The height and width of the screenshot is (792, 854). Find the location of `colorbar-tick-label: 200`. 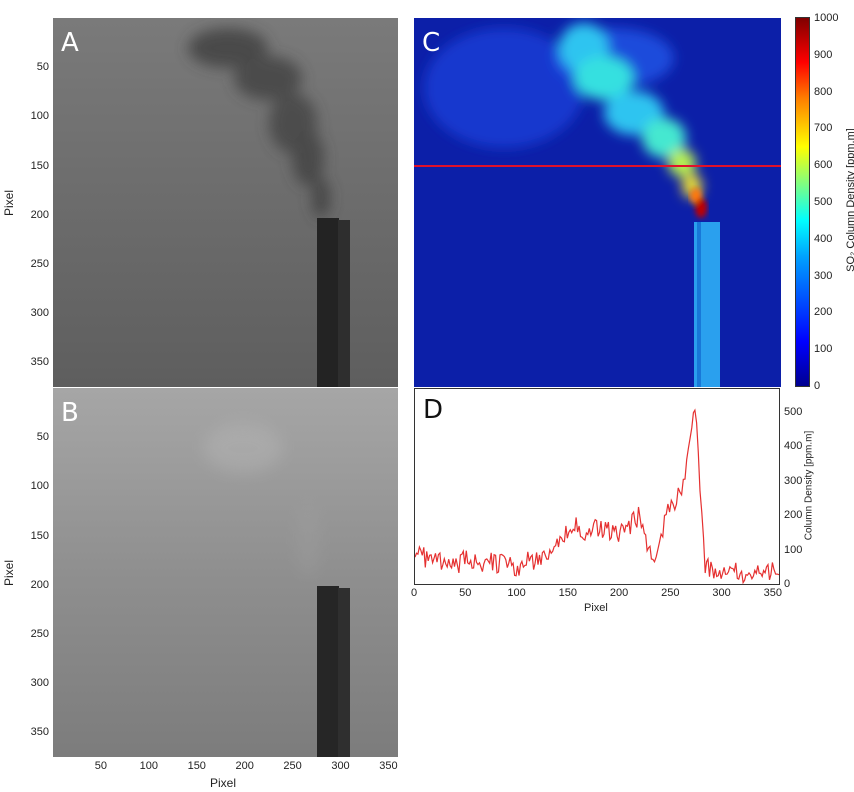

colorbar-tick-label: 200 is located at coordinates (823, 312).